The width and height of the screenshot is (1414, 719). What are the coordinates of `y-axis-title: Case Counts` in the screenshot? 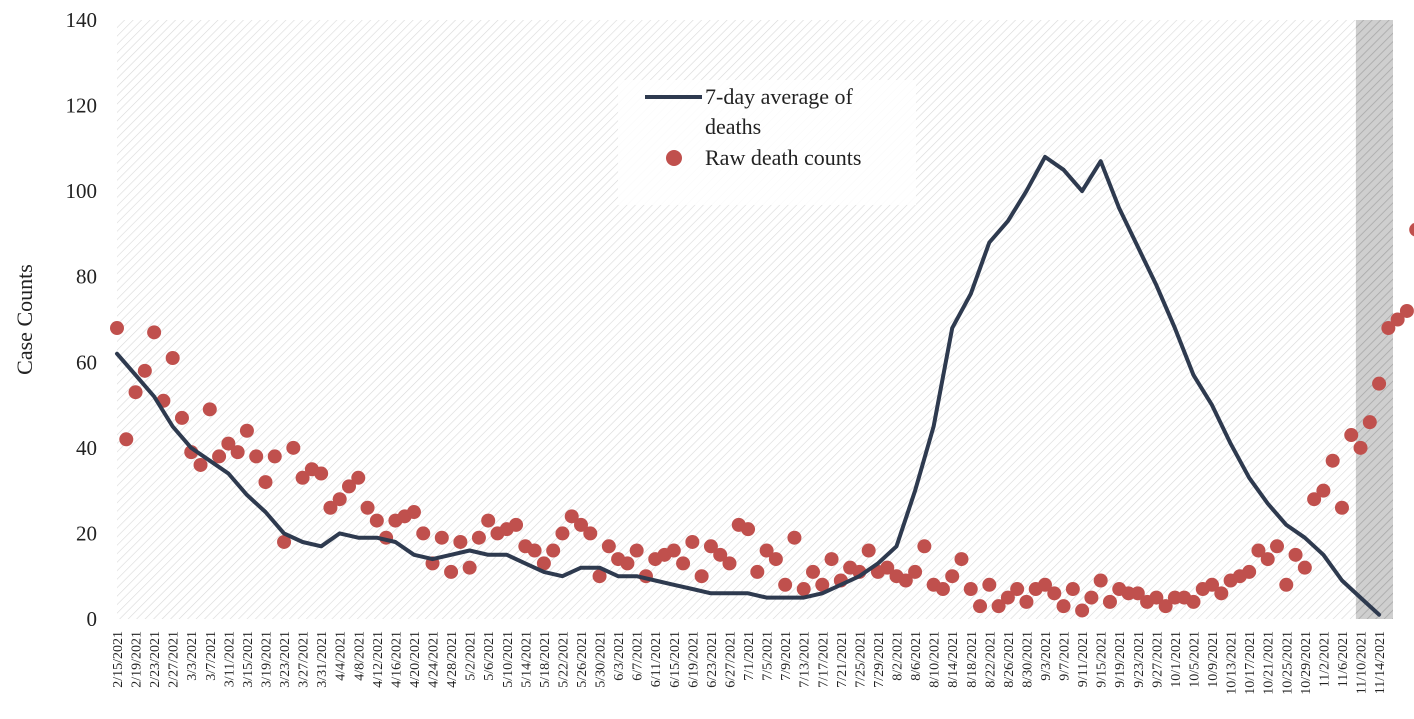 It's located at (24, 319).